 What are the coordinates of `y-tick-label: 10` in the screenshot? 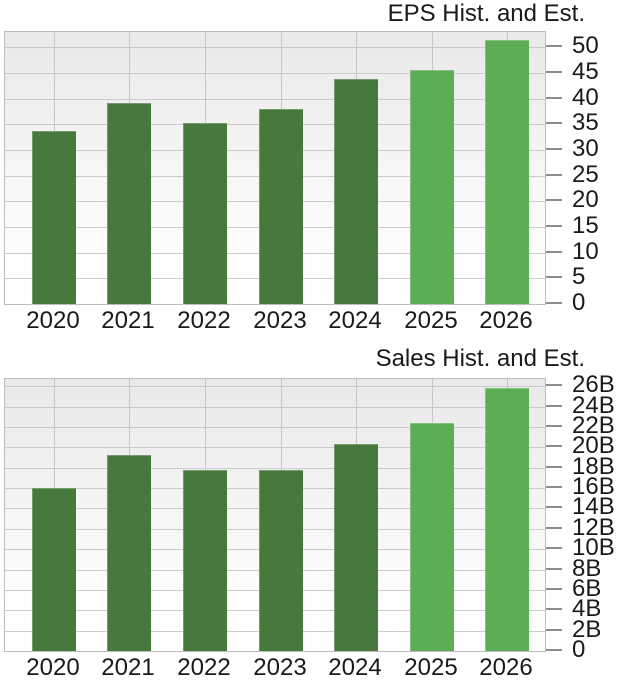 It's located at (585, 251).